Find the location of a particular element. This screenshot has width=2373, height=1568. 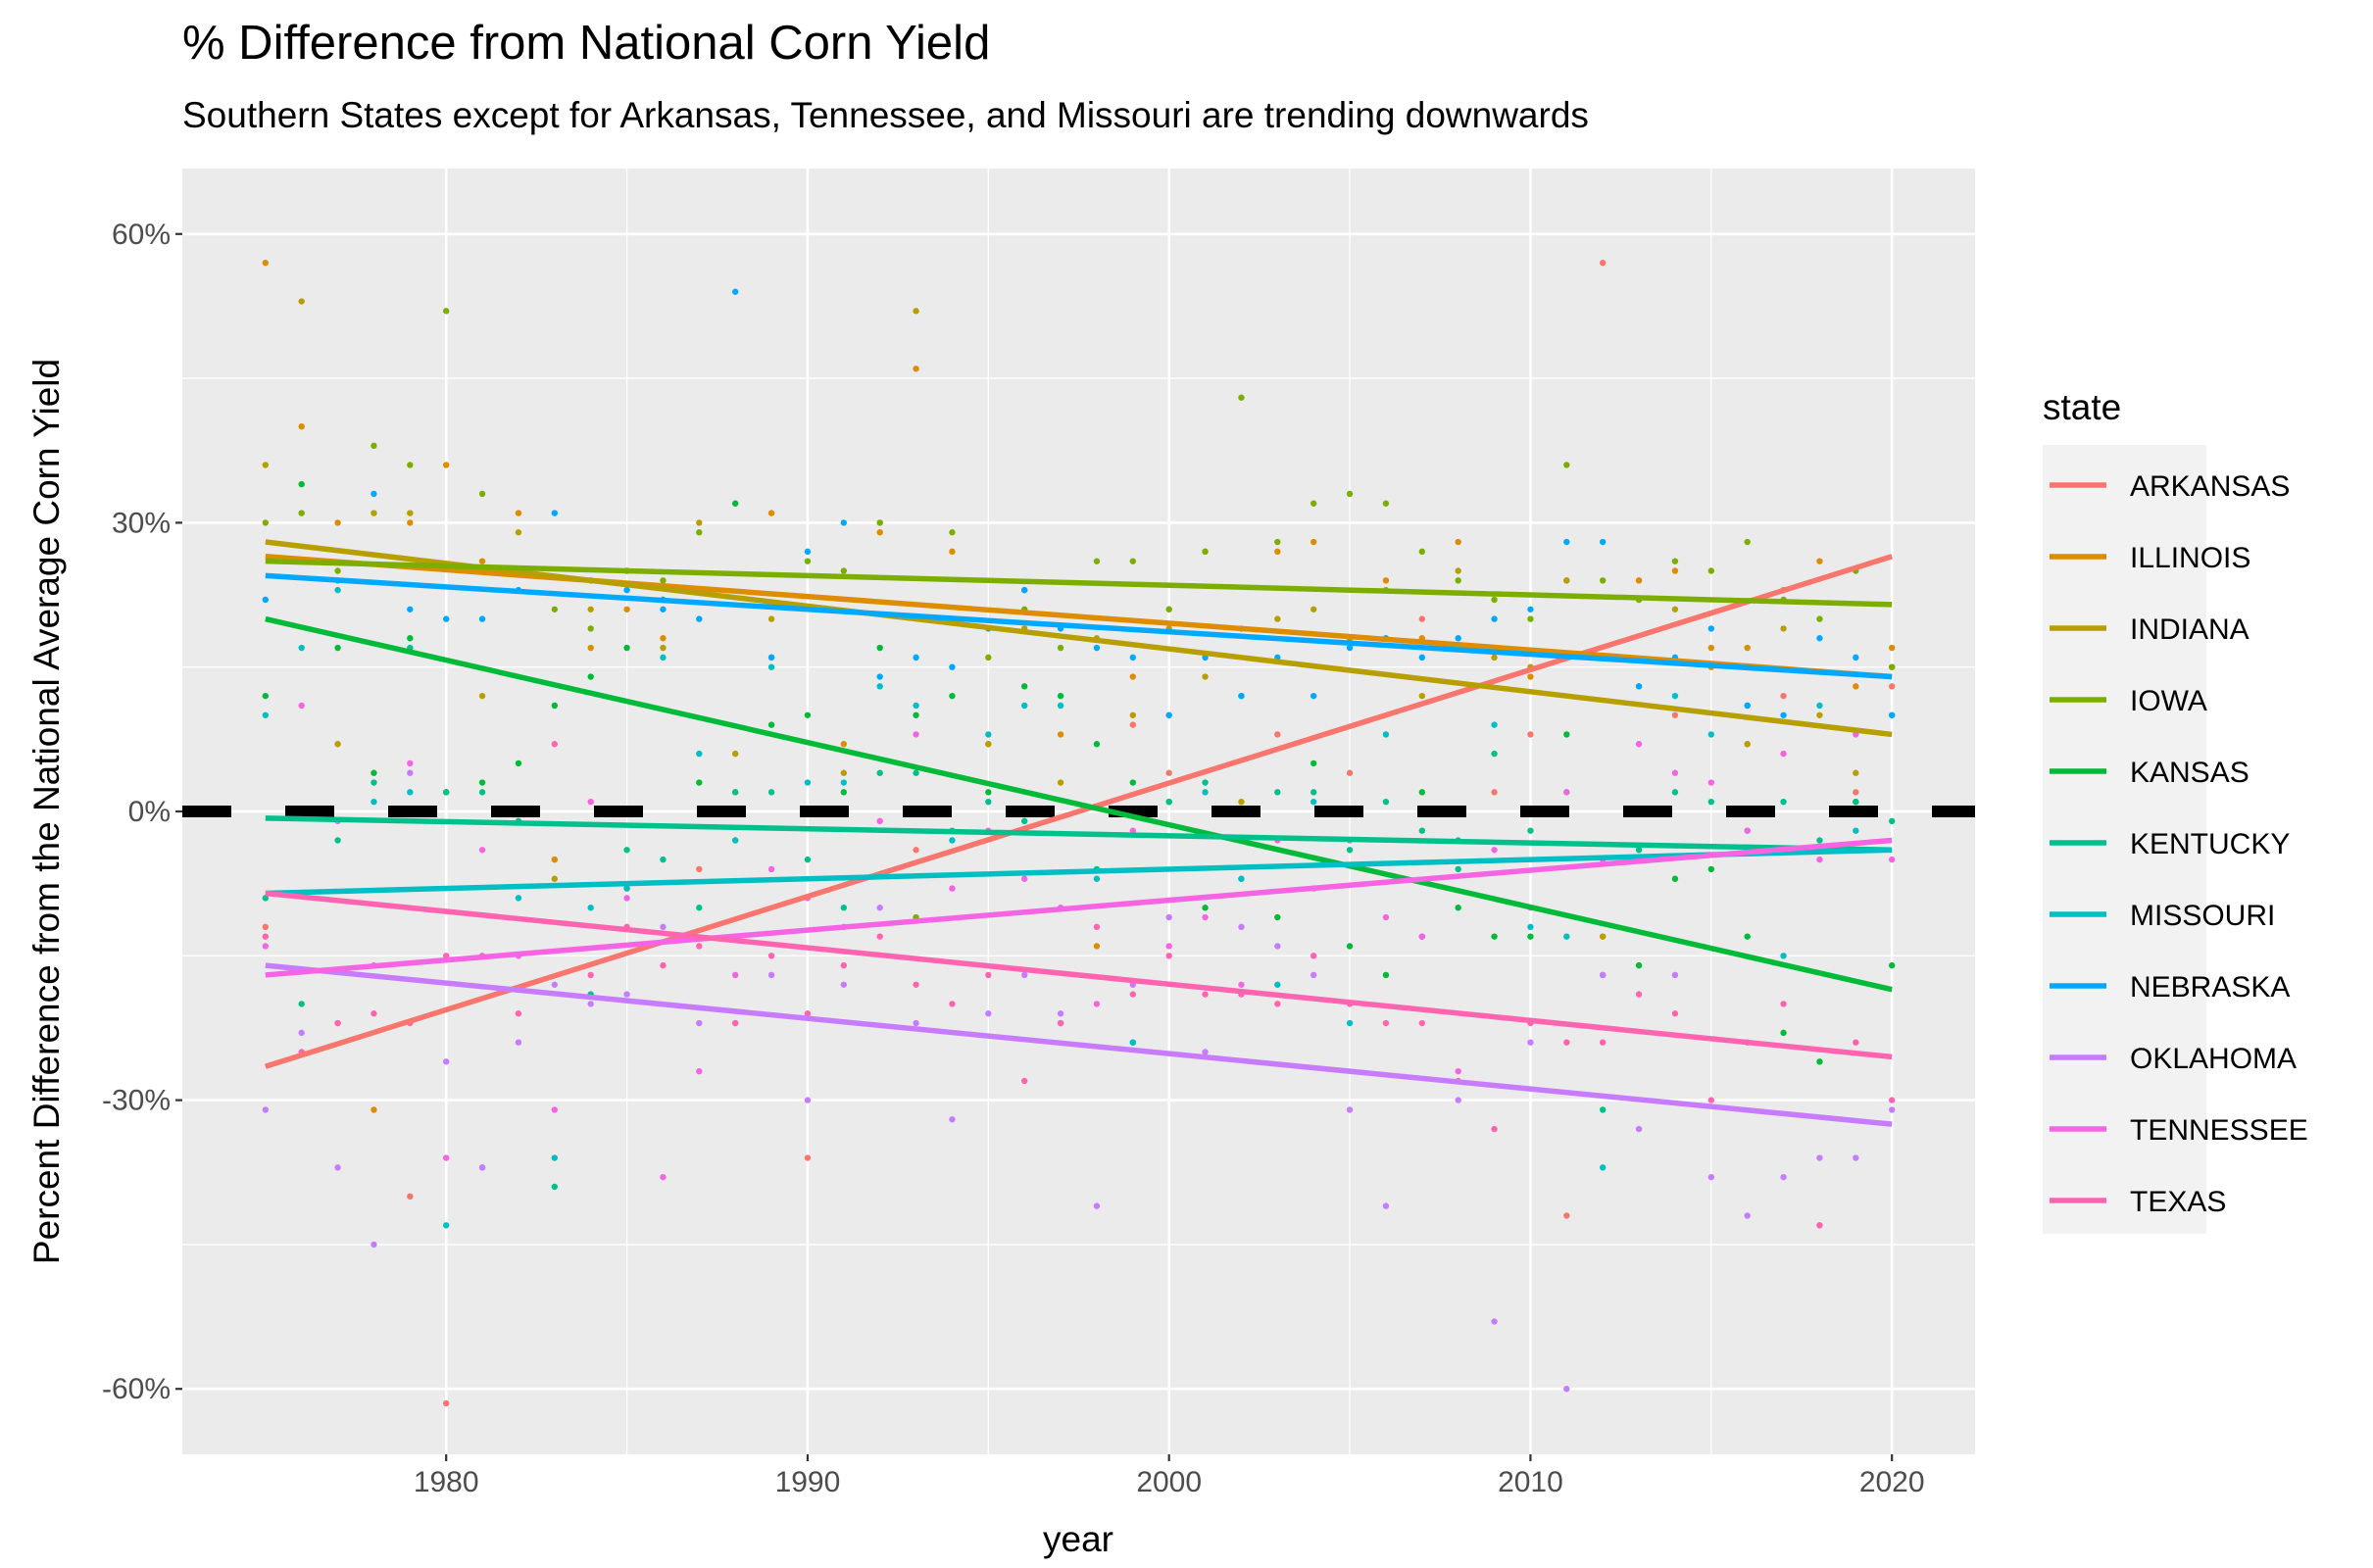

x-axis-ticks: 1980 1990 2000 2010 2020 is located at coordinates (1169, 1476).